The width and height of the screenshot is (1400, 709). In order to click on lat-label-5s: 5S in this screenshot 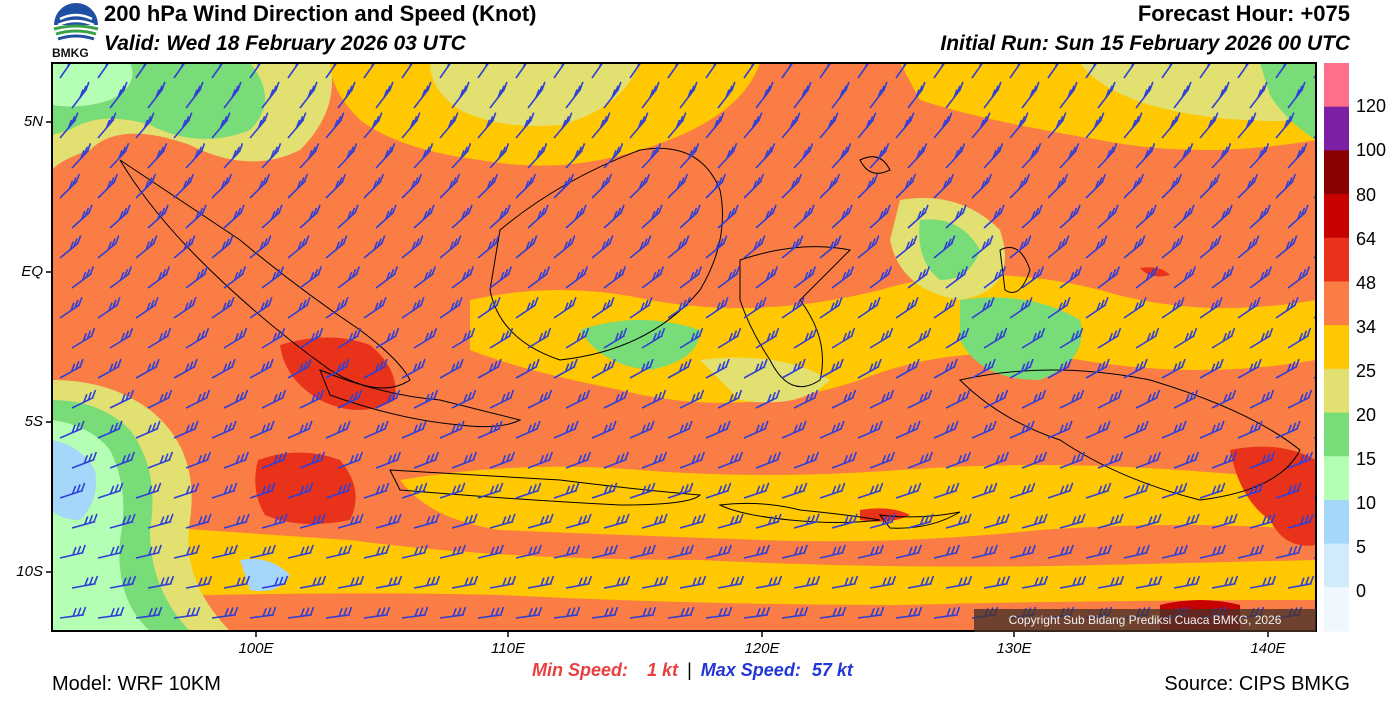, I will do `click(33, 421)`.